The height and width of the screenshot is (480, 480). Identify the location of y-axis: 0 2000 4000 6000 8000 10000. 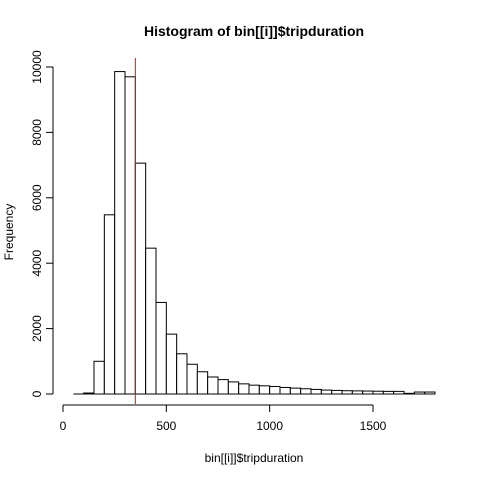
(42, 223).